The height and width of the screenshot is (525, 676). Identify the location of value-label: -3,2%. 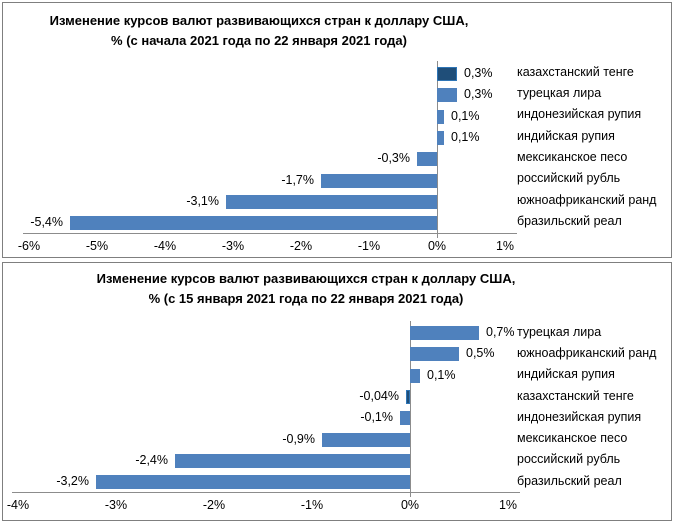
(72, 481).